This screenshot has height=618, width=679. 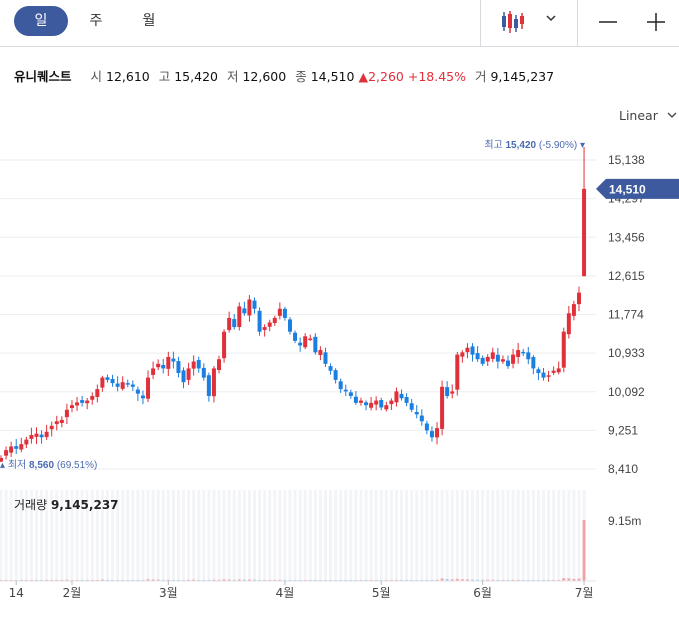 What do you see at coordinates (293, 535) in the screenshot?
I see `volume-background` at bounding box center [293, 535].